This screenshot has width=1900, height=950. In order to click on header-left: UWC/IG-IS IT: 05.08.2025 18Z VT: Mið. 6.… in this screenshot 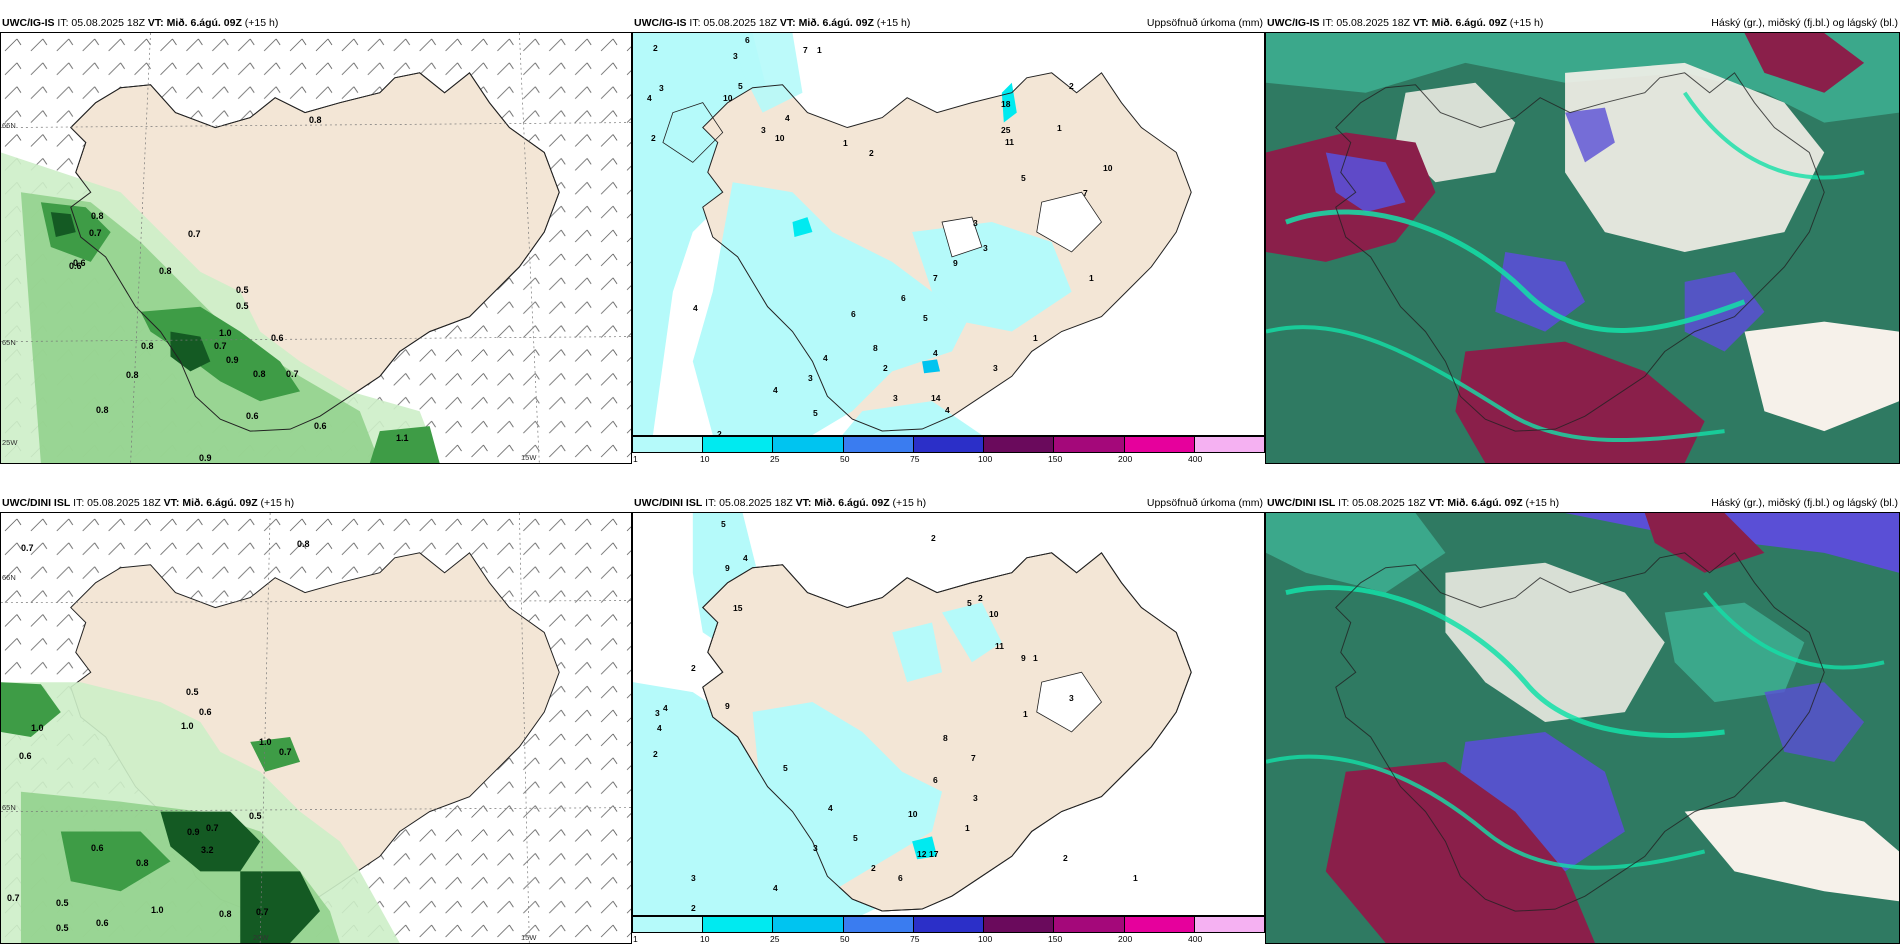, I will do `click(1405, 23)`.